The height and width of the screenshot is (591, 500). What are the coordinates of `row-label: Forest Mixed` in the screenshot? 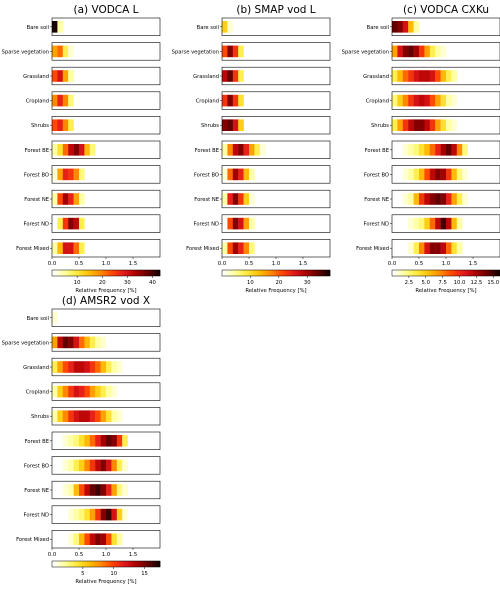 It's located at (202, 249).